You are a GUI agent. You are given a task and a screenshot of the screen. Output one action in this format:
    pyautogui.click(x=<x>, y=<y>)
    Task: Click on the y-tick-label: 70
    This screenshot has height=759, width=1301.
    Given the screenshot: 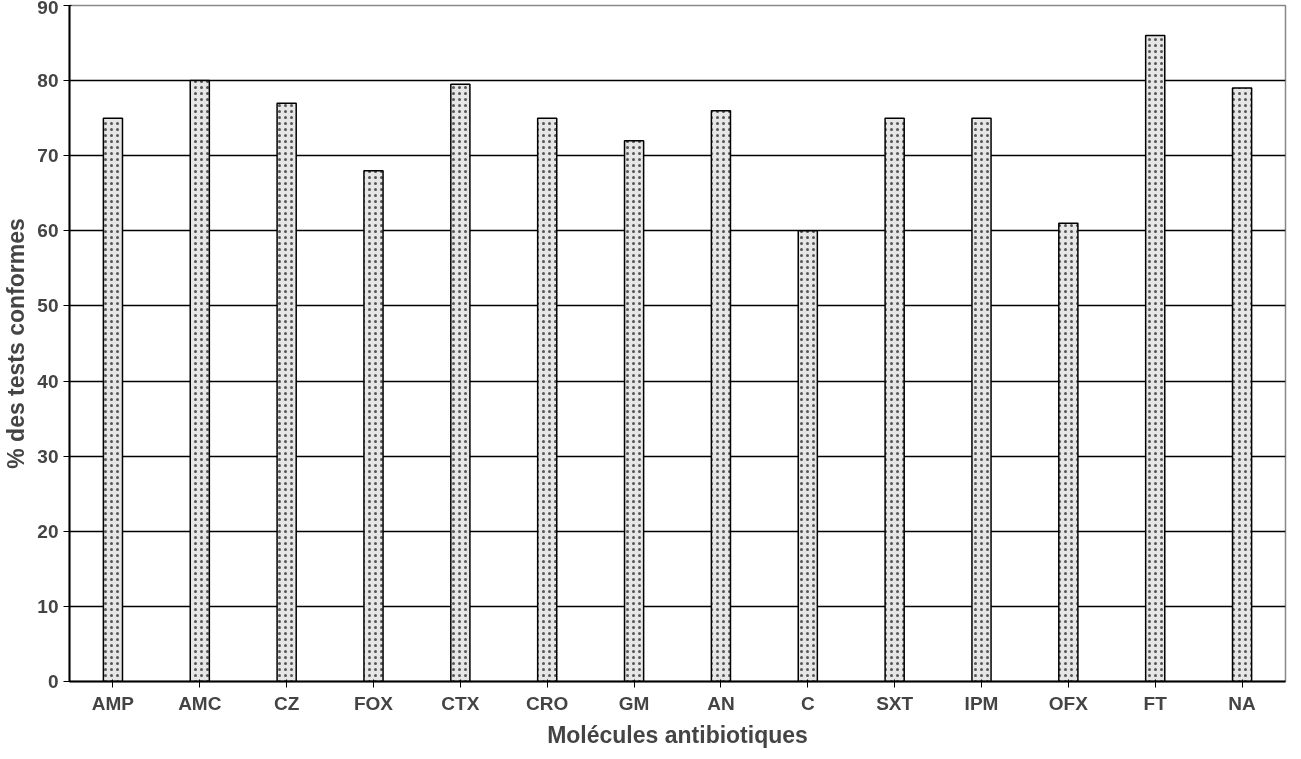 What is the action you would take?
    pyautogui.click(x=48, y=156)
    